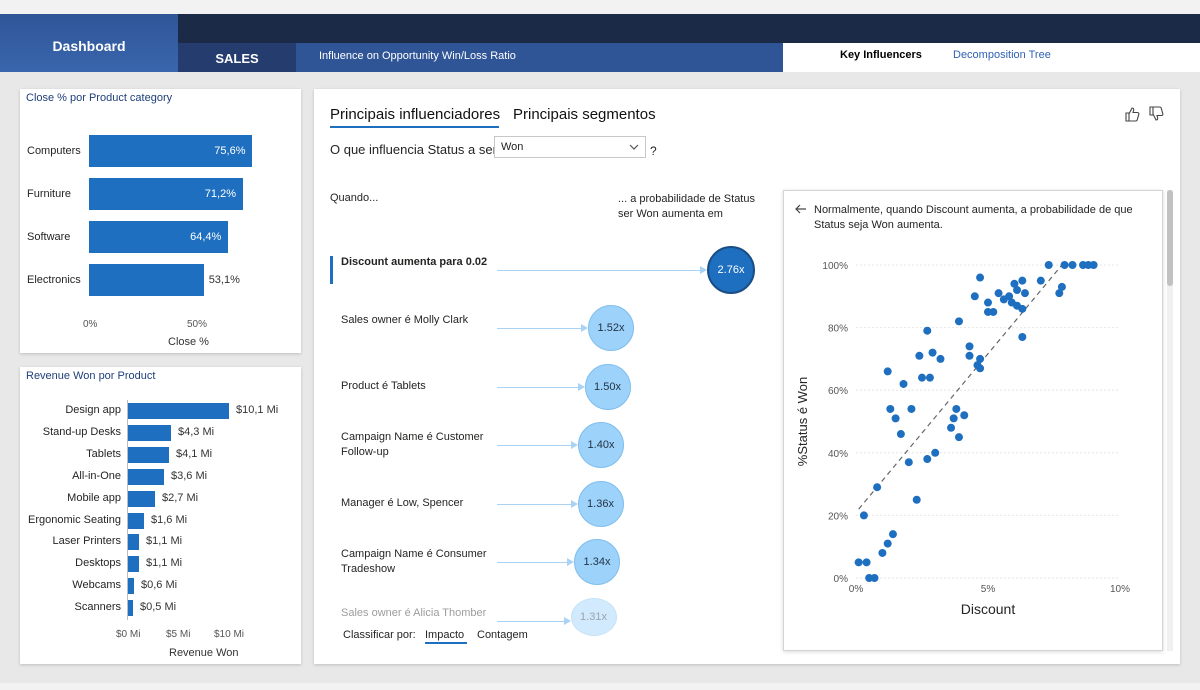 Image resolution: width=1200 pixels, height=690 pixels. What do you see at coordinates (1170, 238) in the screenshot?
I see `detail-scrollbar-thumb` at bounding box center [1170, 238].